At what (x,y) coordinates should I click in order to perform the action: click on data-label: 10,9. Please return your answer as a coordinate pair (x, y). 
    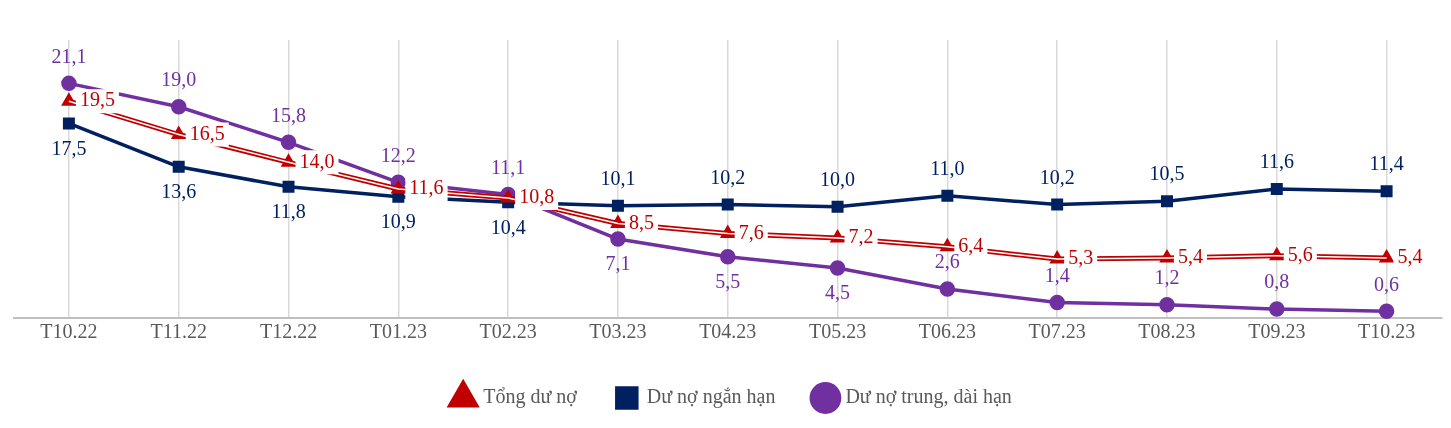
    Looking at the image, I should click on (398, 221).